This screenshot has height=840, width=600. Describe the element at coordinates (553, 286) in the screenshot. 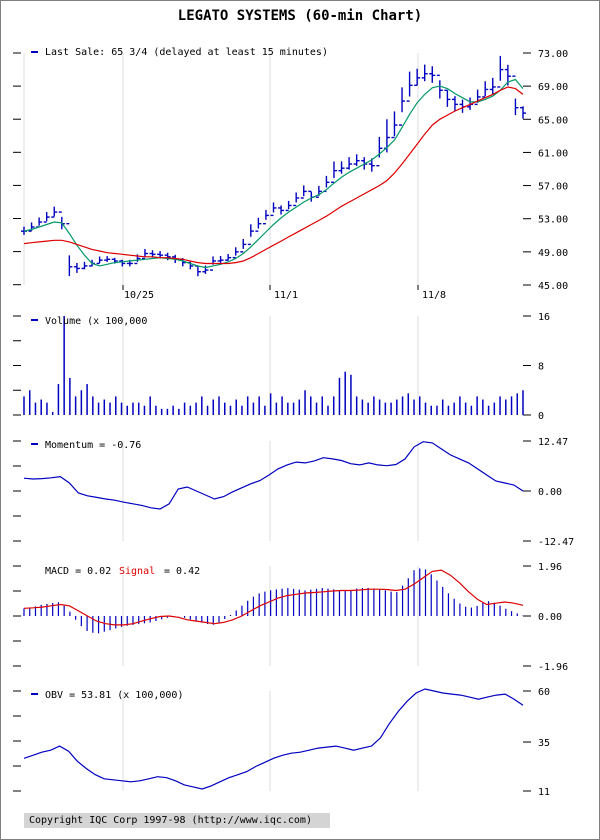

I see `price-tick-label-7: 45.00` at that location.